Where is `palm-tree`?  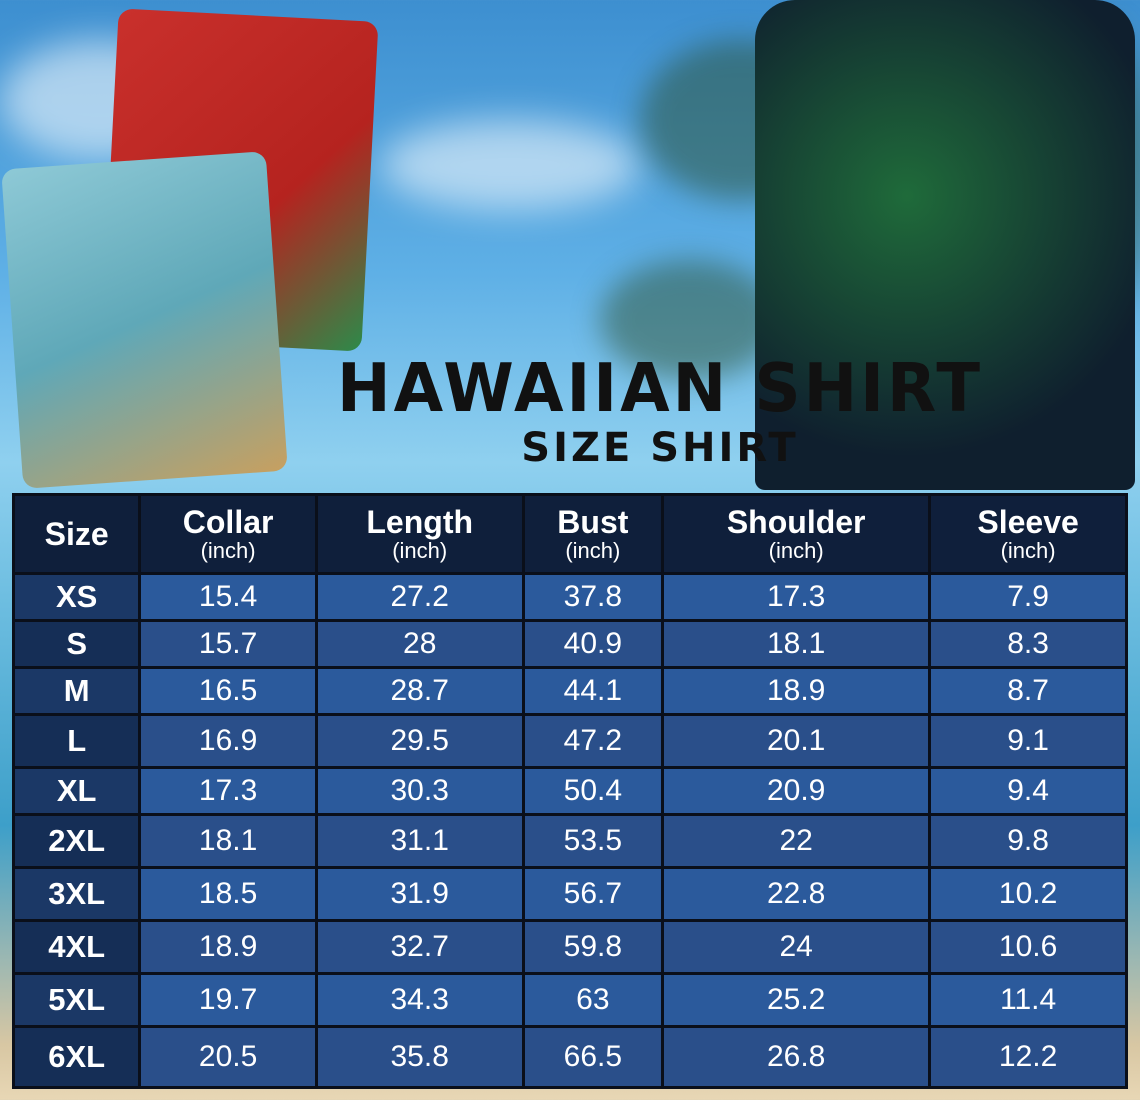 palm-tree is located at coordinates (690, 320).